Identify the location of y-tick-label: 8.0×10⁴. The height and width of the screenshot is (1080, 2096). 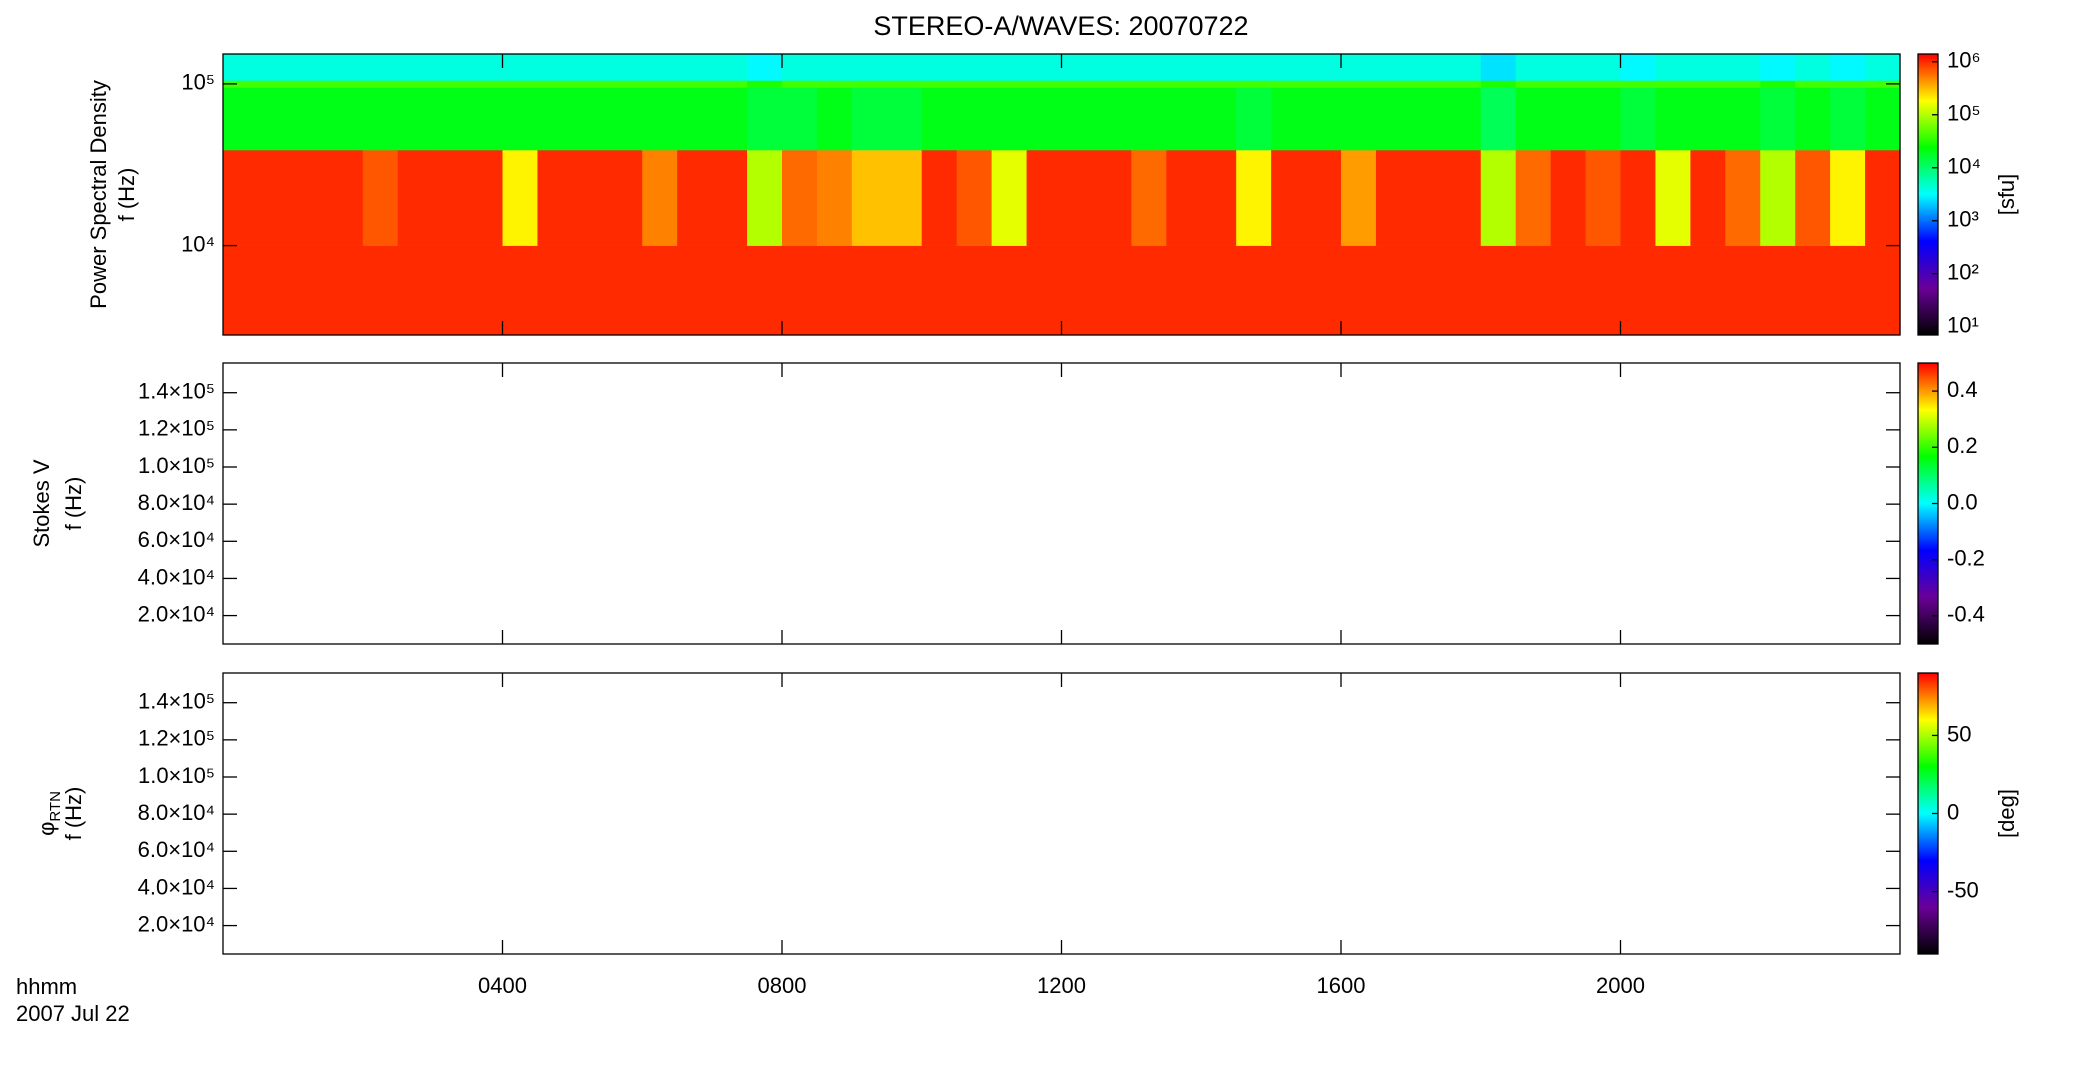
(176, 502).